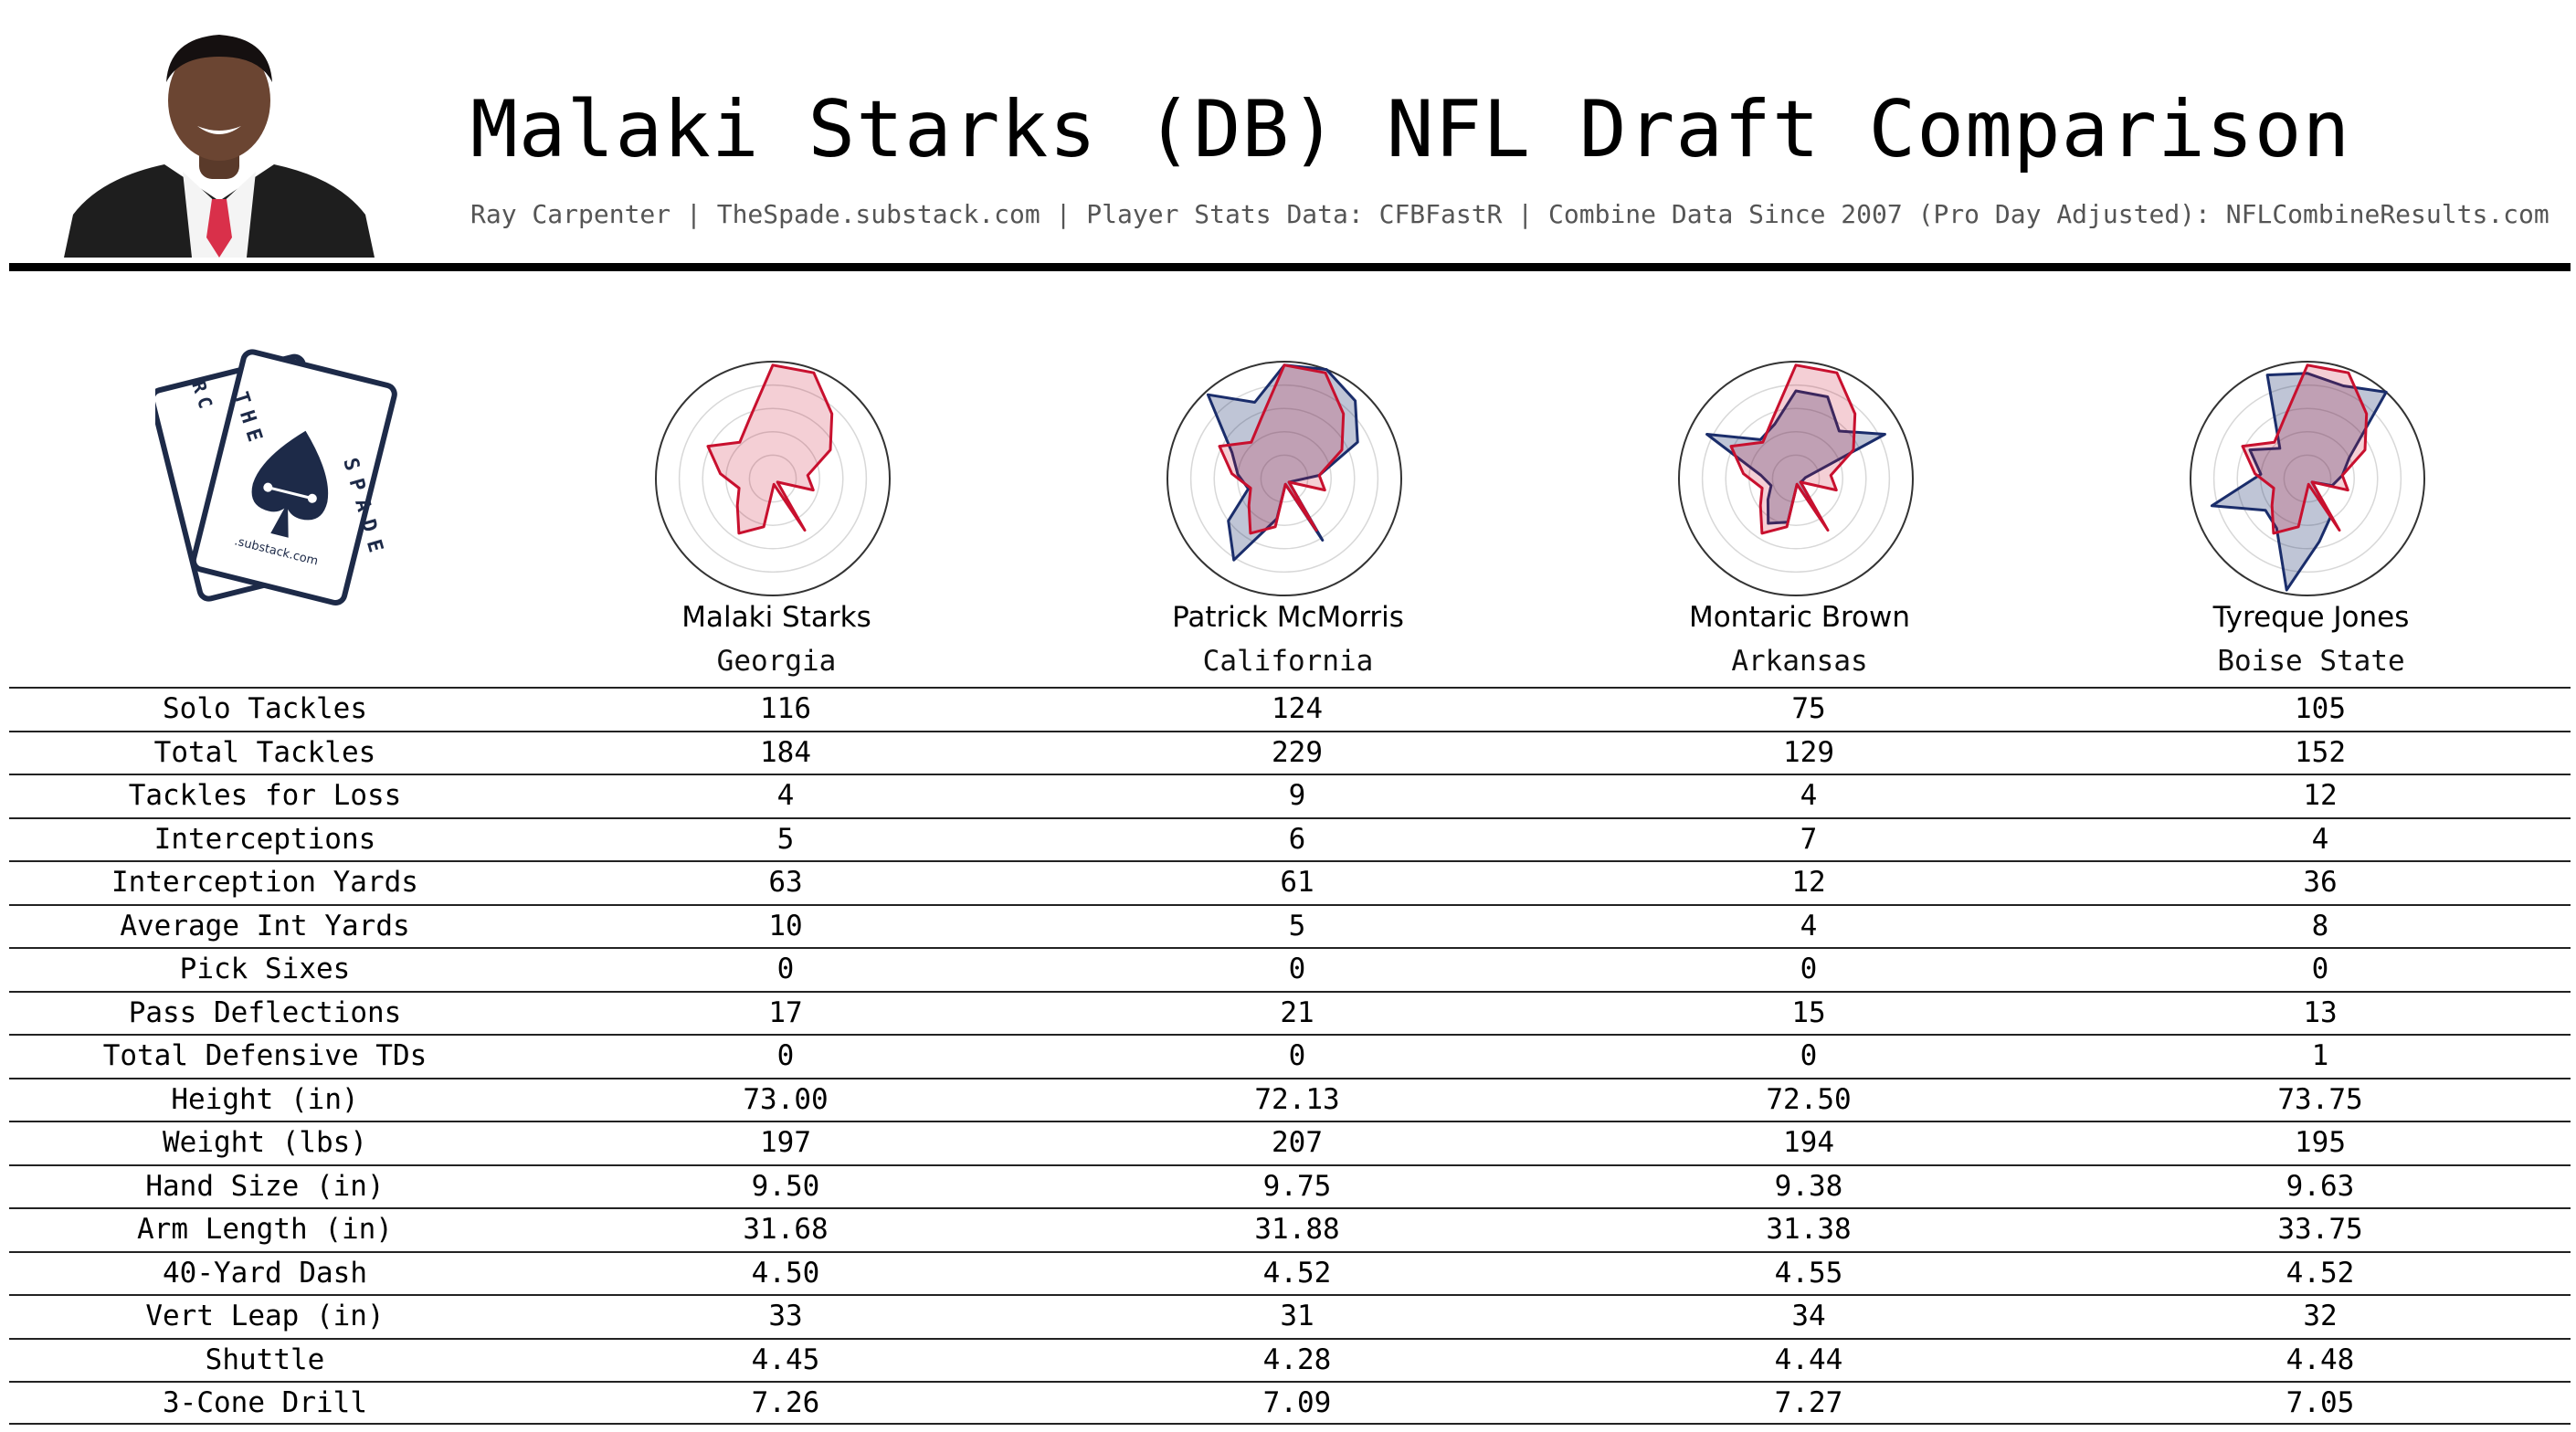 The image size is (2576, 1432). Describe the element at coordinates (785, 925) in the screenshot. I see `stat-value: 10` at that location.